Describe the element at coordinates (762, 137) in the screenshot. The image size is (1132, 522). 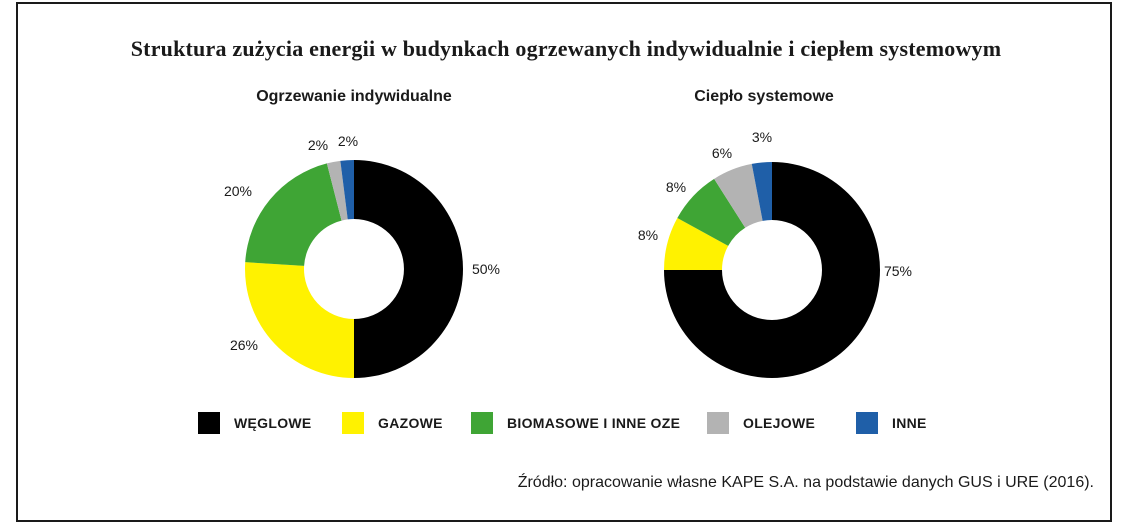
I see `slice-label-1-4: 3%` at that location.